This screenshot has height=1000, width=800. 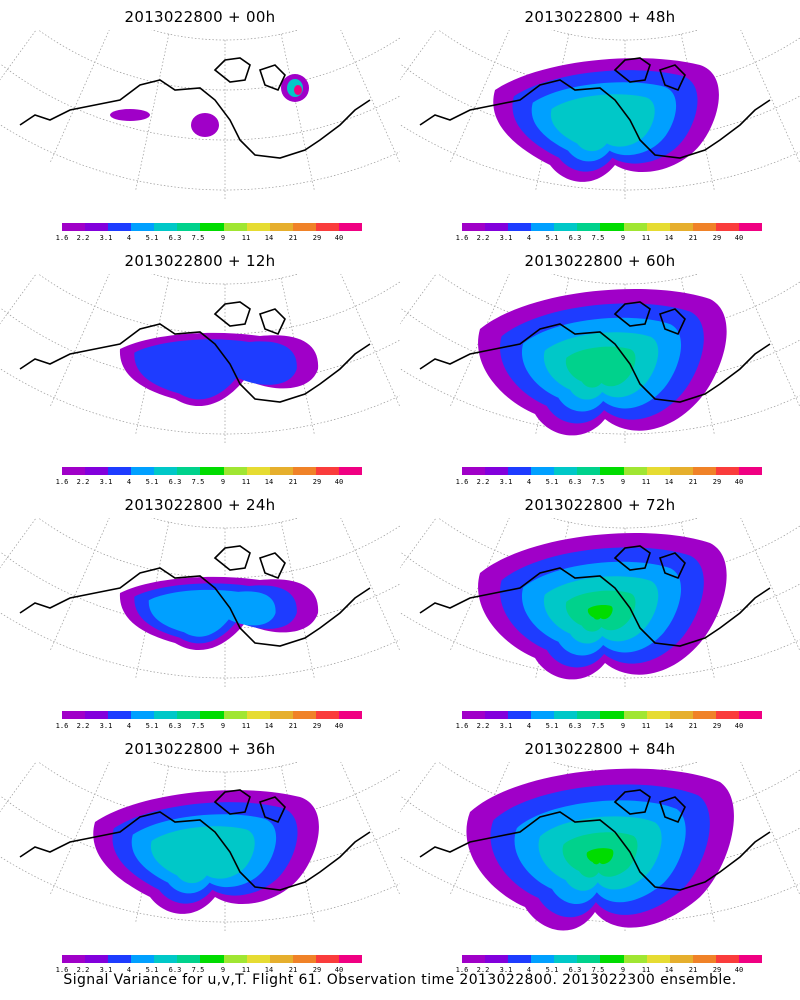 I want to click on colorbar-label: 3.1, so click(x=106, y=726).